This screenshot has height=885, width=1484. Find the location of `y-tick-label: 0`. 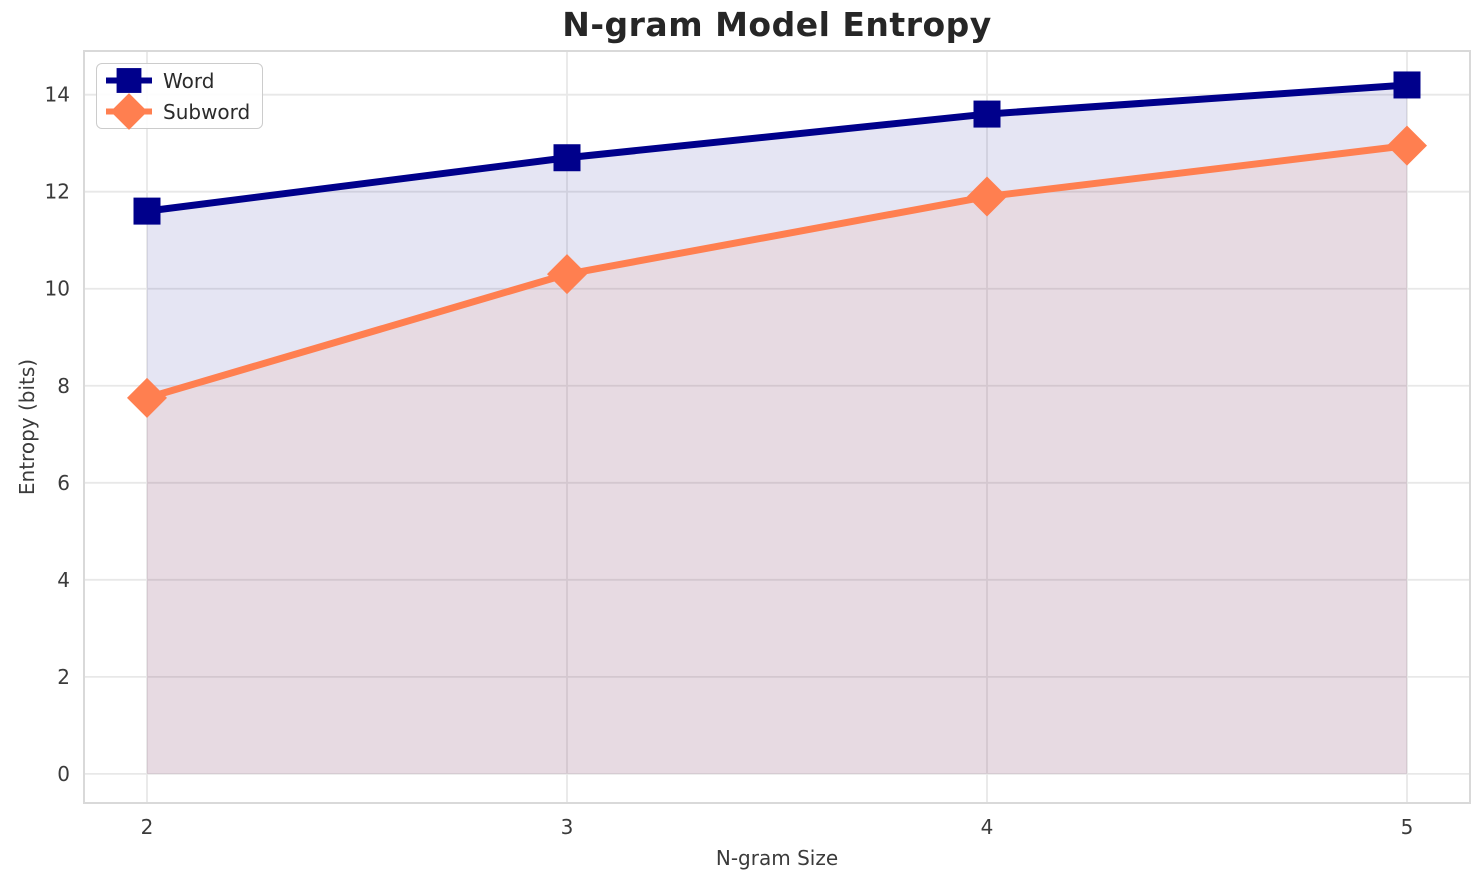

y-tick-label: 0 is located at coordinates (63, 774).